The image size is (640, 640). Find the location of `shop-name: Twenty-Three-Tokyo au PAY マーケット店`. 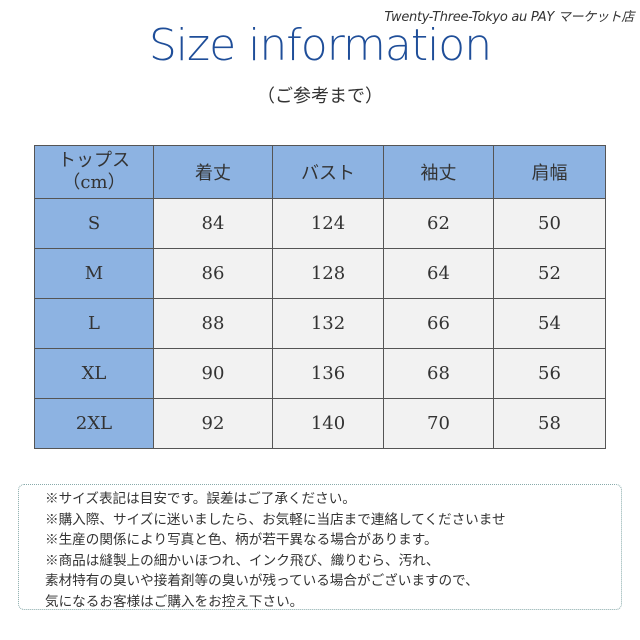

shop-name: Twenty-Three-Tokyo au PAY マーケット店 is located at coordinates (509, 17).